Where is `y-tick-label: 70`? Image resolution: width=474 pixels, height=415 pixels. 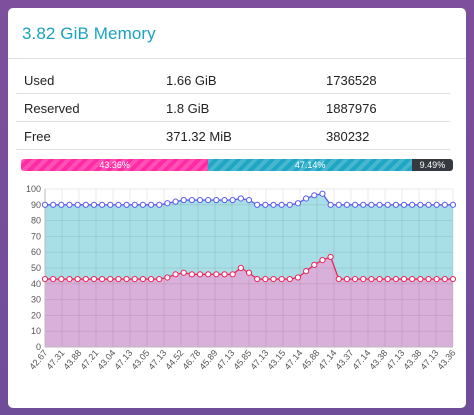 y-tick-label: 70 is located at coordinates (36, 236).